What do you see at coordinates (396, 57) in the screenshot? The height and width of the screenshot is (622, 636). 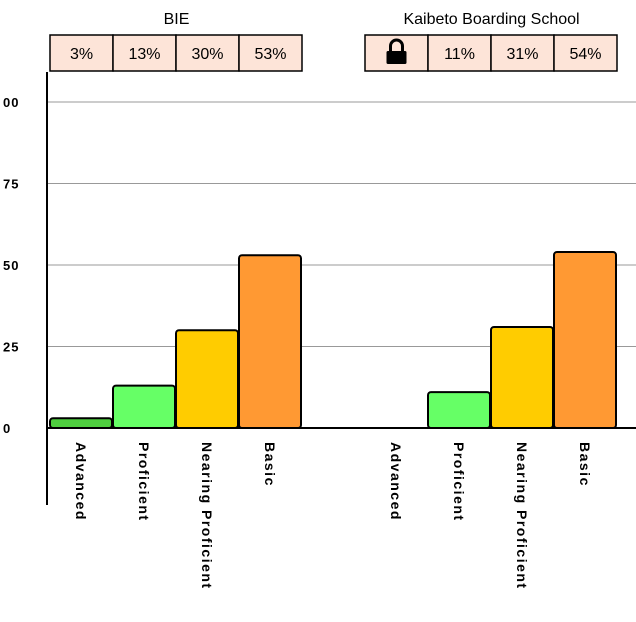 I see `lock-body` at bounding box center [396, 57].